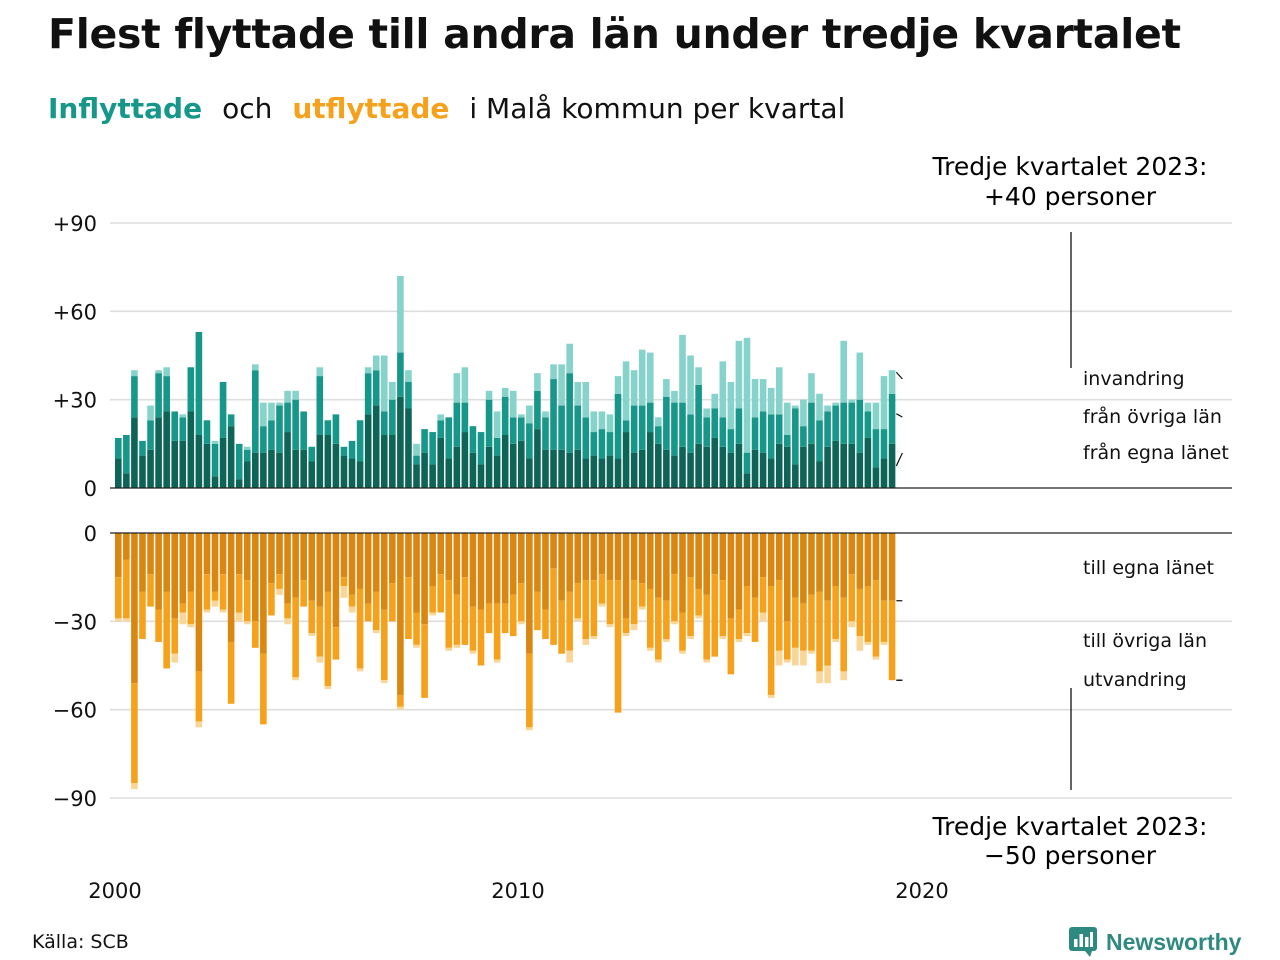 The height and width of the screenshot is (960, 1280). I want to click on y-tick-label: +90, so click(75, 224).